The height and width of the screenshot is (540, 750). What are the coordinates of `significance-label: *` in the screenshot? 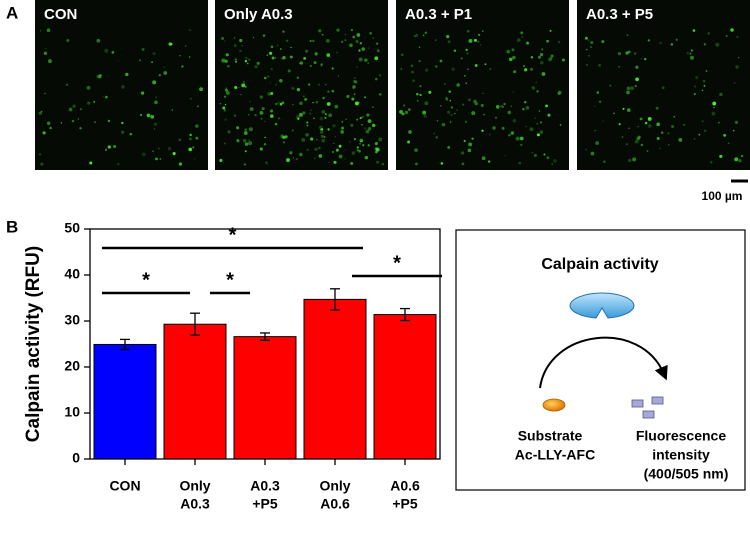 It's located at (146, 280).